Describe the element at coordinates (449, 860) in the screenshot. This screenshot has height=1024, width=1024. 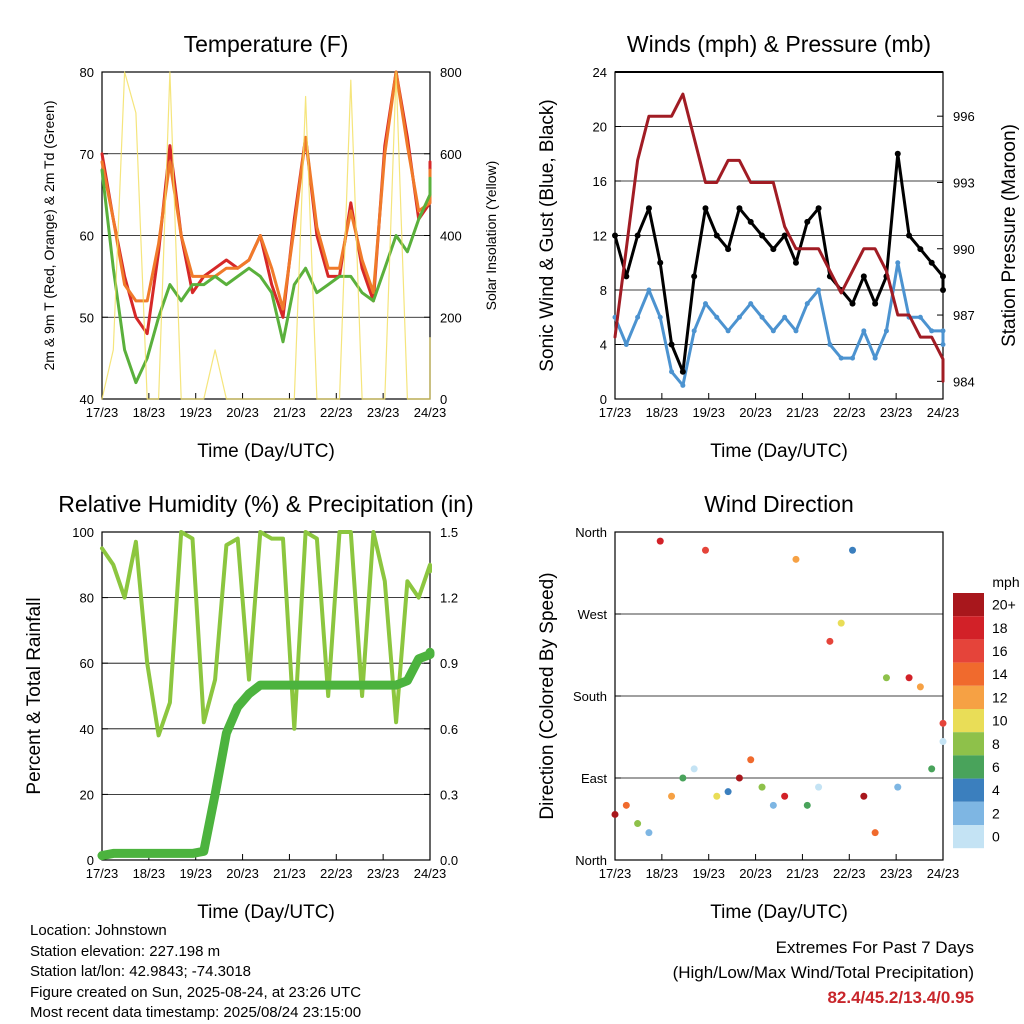
I see `y2-tick-label: 0.0` at that location.